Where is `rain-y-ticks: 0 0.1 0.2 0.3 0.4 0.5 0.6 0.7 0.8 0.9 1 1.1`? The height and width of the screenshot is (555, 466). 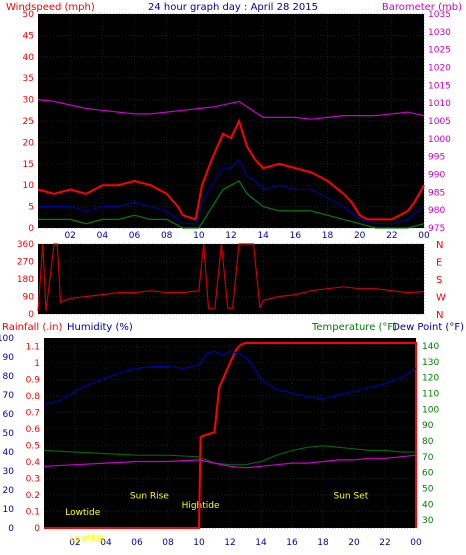
rain-y-ticks: 0 0.1 0.2 0.3 0.4 0.5 0.6 0.7 0.8 0.9 1 1.1 is located at coordinates (33, 438).